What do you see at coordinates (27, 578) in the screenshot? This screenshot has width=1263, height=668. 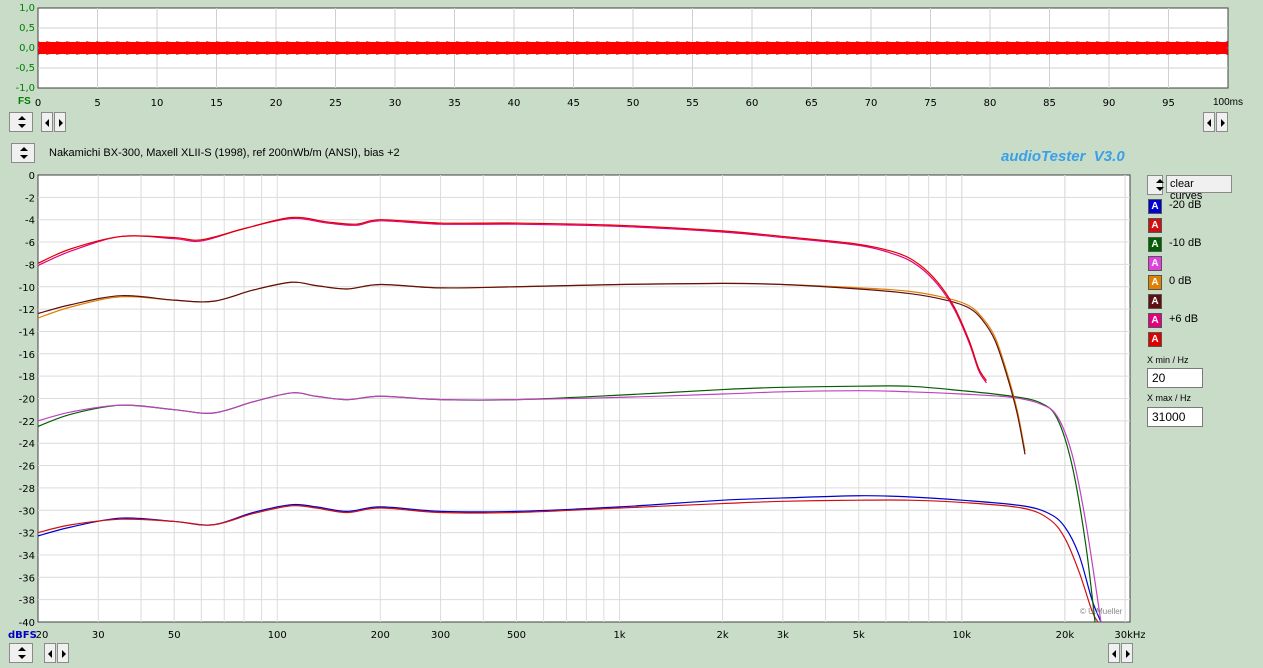 I see `y-tick-label: -36` at bounding box center [27, 578].